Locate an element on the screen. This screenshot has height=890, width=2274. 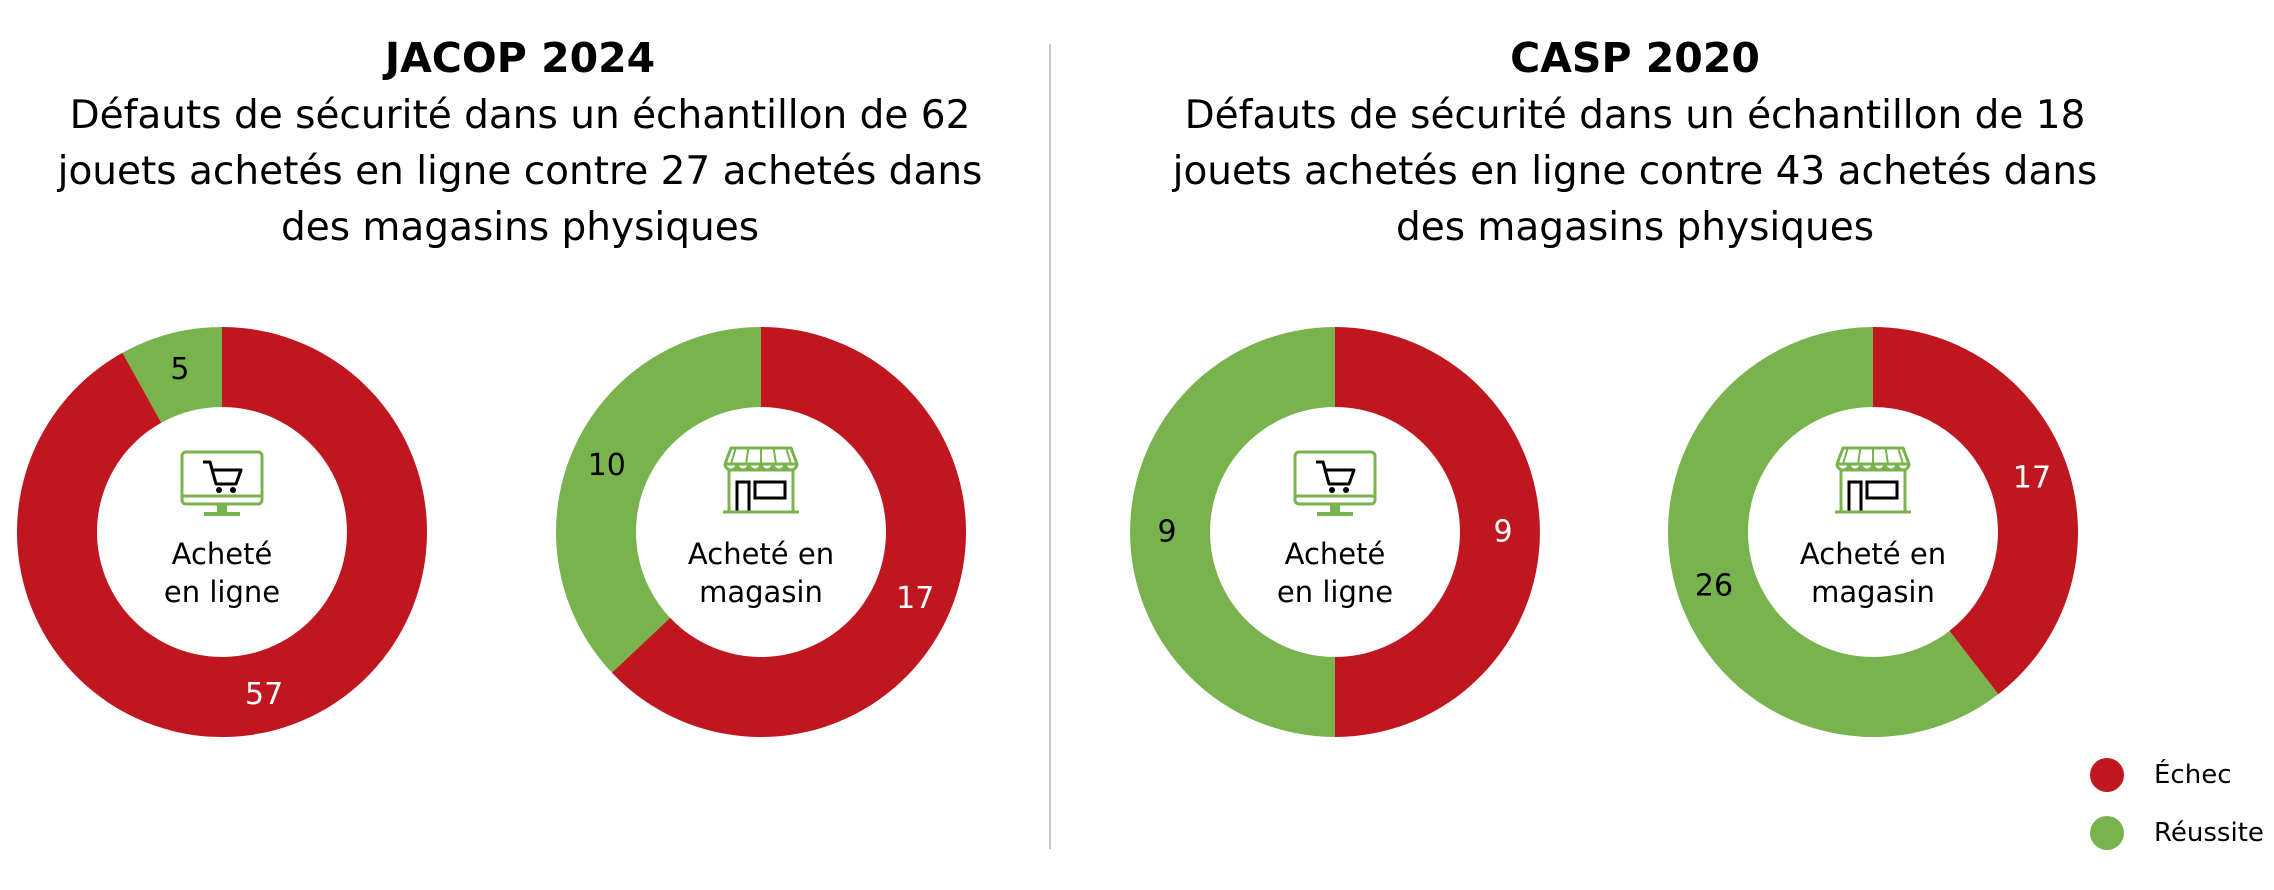
donut-chart-1: 57 5 Acheté en ligne is located at coordinates (221, 532).